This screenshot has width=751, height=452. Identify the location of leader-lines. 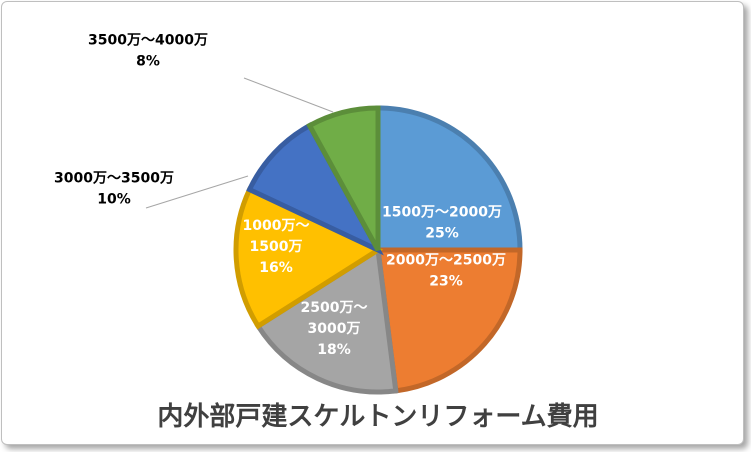
(239, 143).